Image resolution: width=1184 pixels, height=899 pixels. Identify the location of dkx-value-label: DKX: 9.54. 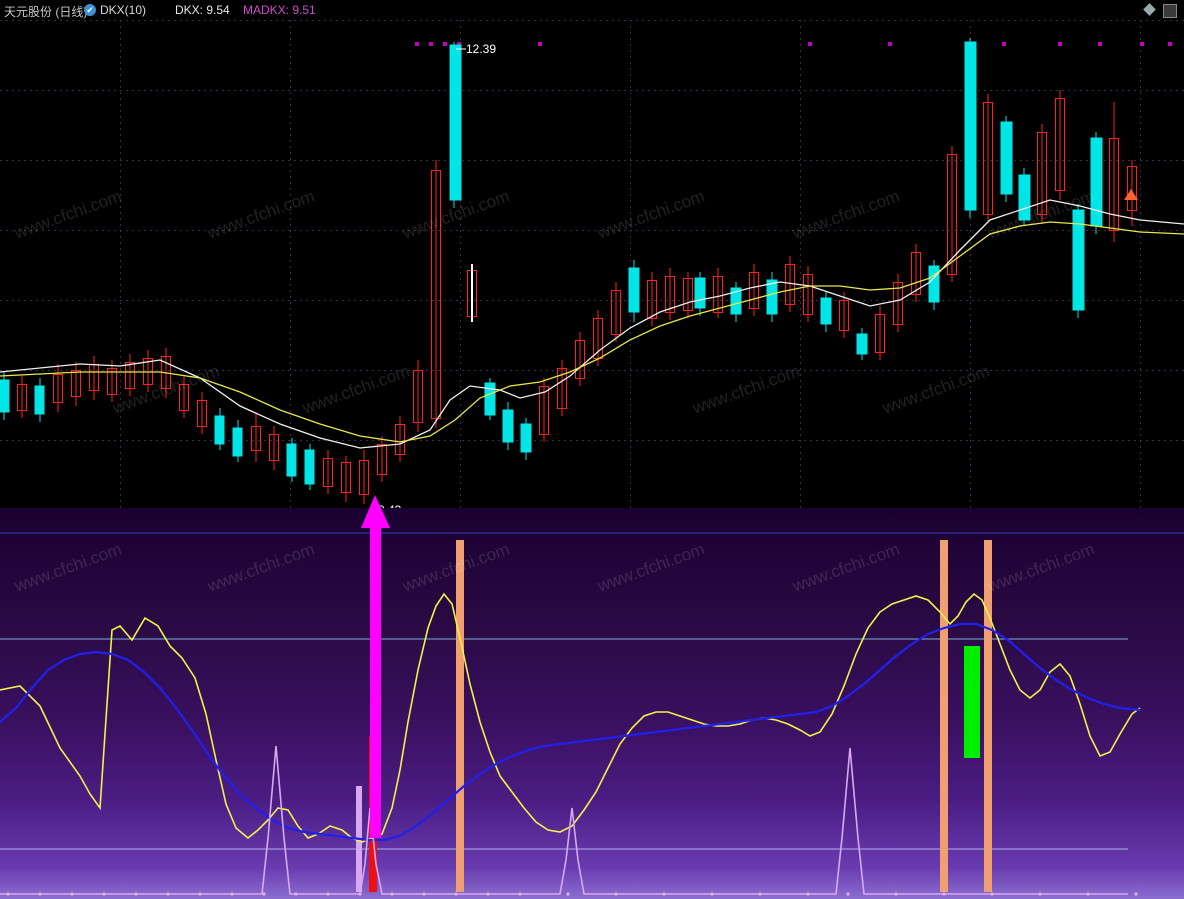
(202, 10).